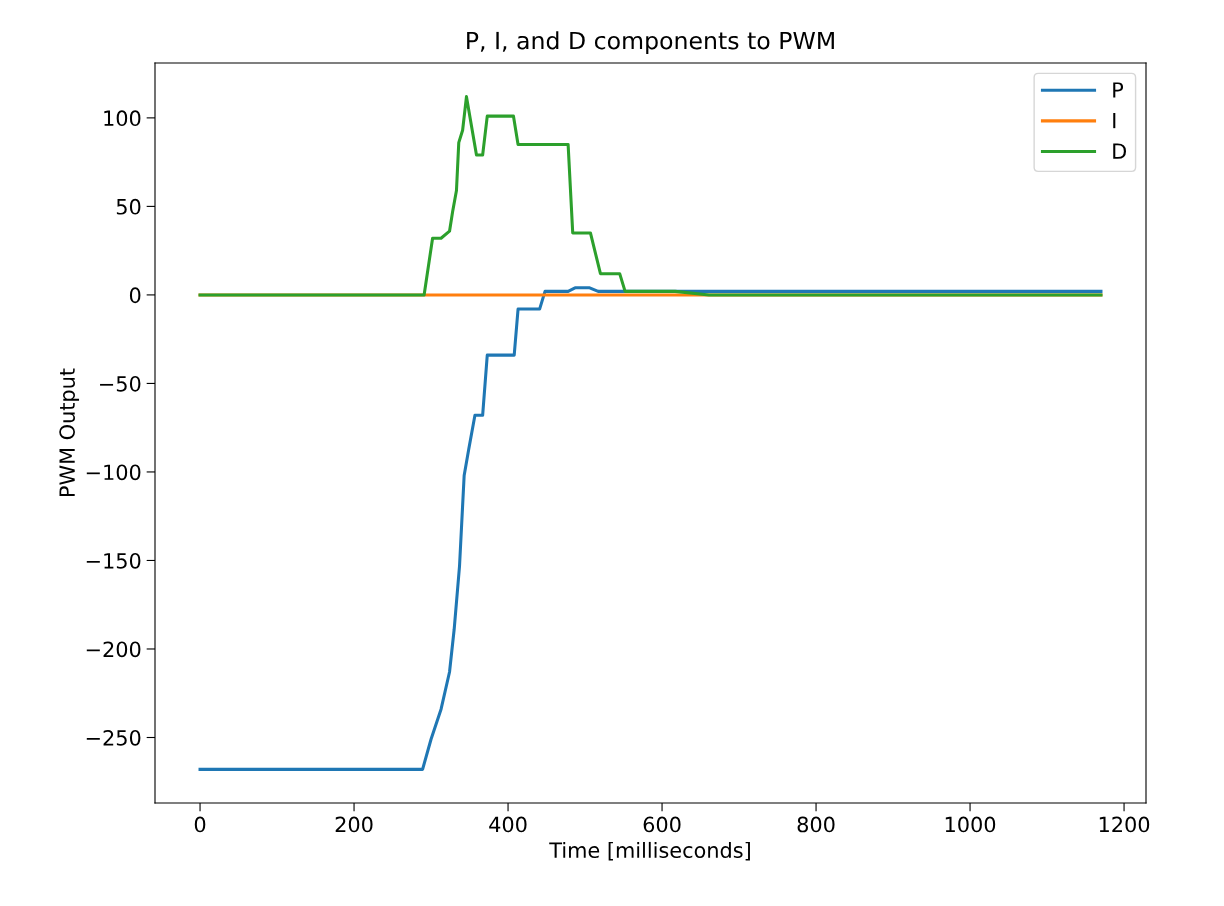  What do you see at coordinates (1114, 120) in the screenshot?
I see `legend-label: I` at bounding box center [1114, 120].